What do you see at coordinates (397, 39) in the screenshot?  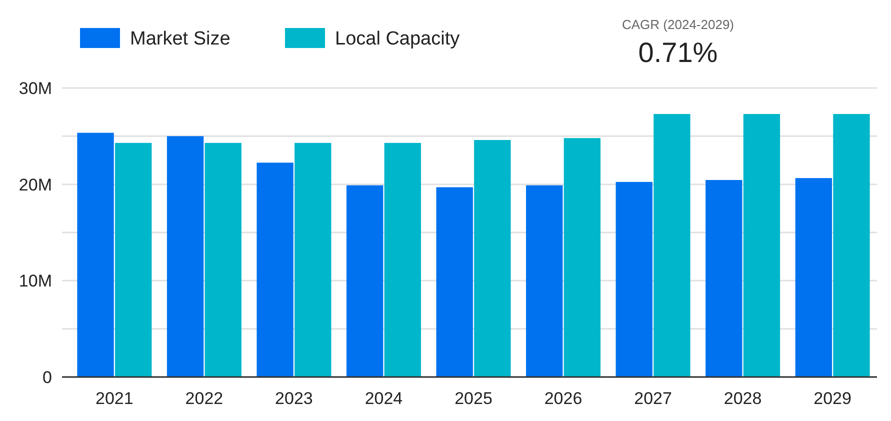 I see `legend-label: Local Capacity` at bounding box center [397, 39].